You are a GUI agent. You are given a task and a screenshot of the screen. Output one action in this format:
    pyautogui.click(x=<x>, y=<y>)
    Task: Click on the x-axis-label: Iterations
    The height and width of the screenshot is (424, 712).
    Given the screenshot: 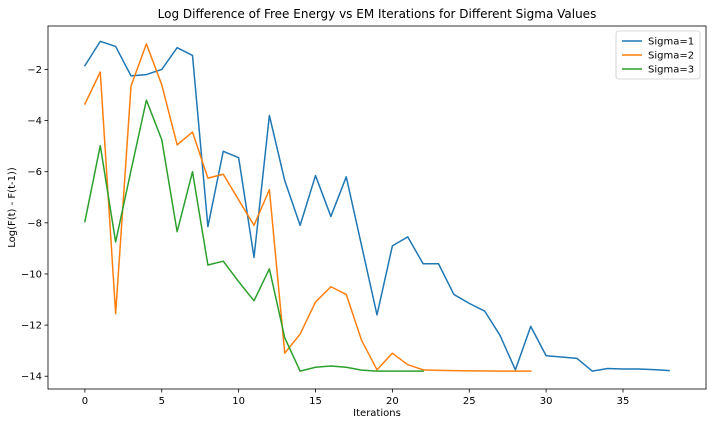 What is the action you would take?
    pyautogui.click(x=377, y=413)
    